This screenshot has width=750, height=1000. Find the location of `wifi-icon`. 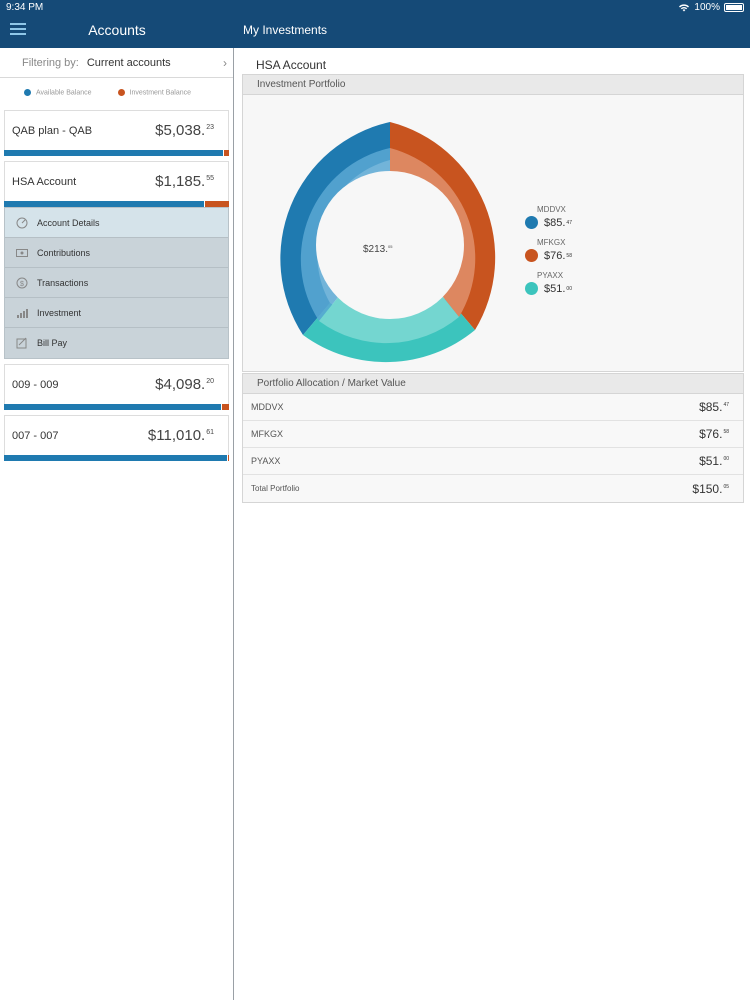

wifi-icon is located at coordinates (684, 8).